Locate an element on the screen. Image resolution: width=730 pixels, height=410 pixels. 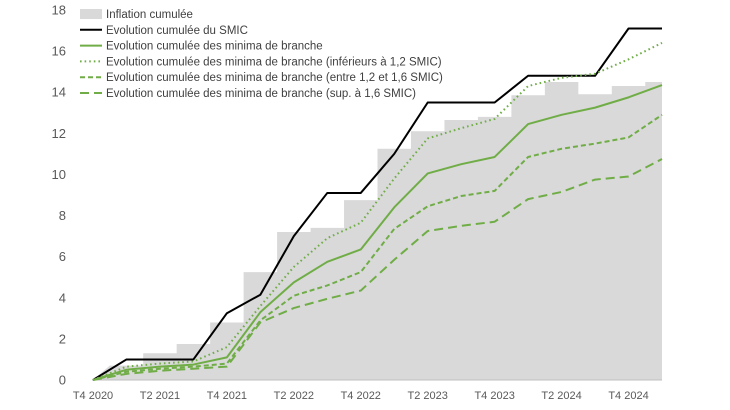
y-tick-label: 2 is located at coordinates (62, 338).